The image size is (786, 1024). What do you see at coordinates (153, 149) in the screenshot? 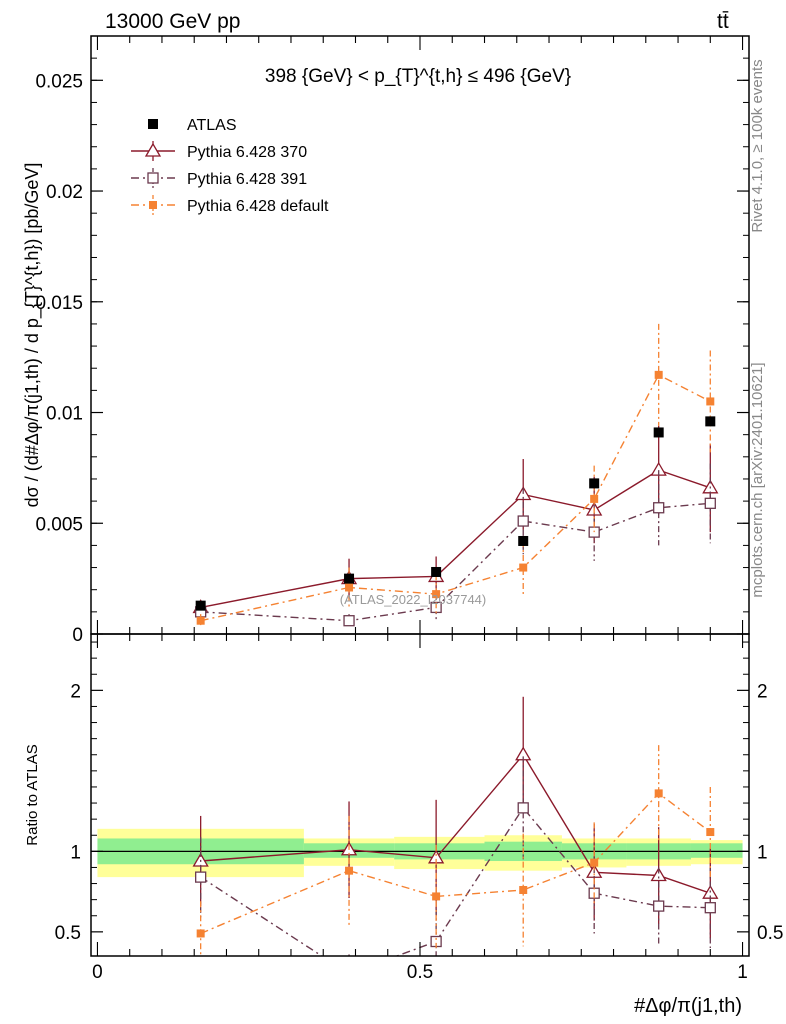
I see `legend-marker-p370` at bounding box center [153, 149].